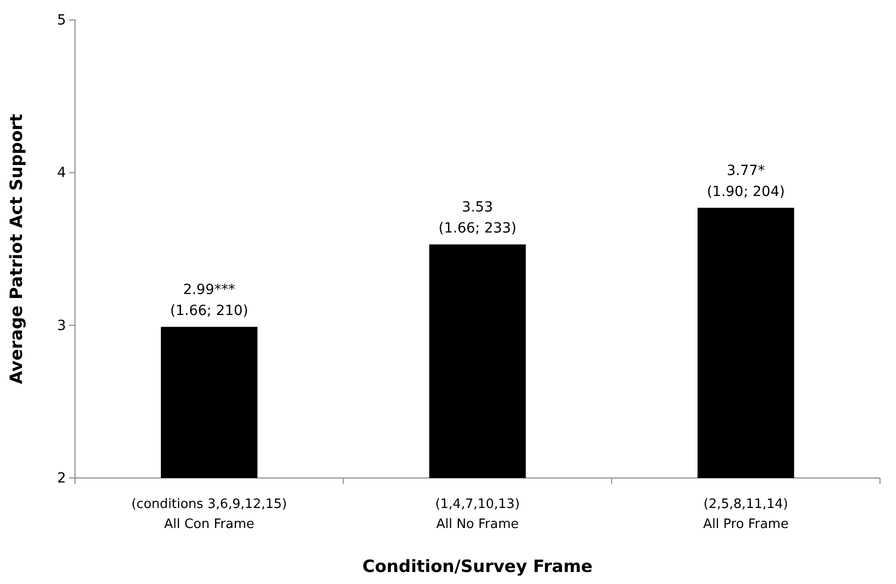 Image resolution: width=896 pixels, height=584 pixels. I want to click on data-label: 2.99*** (1.66; 210), so click(209, 300).